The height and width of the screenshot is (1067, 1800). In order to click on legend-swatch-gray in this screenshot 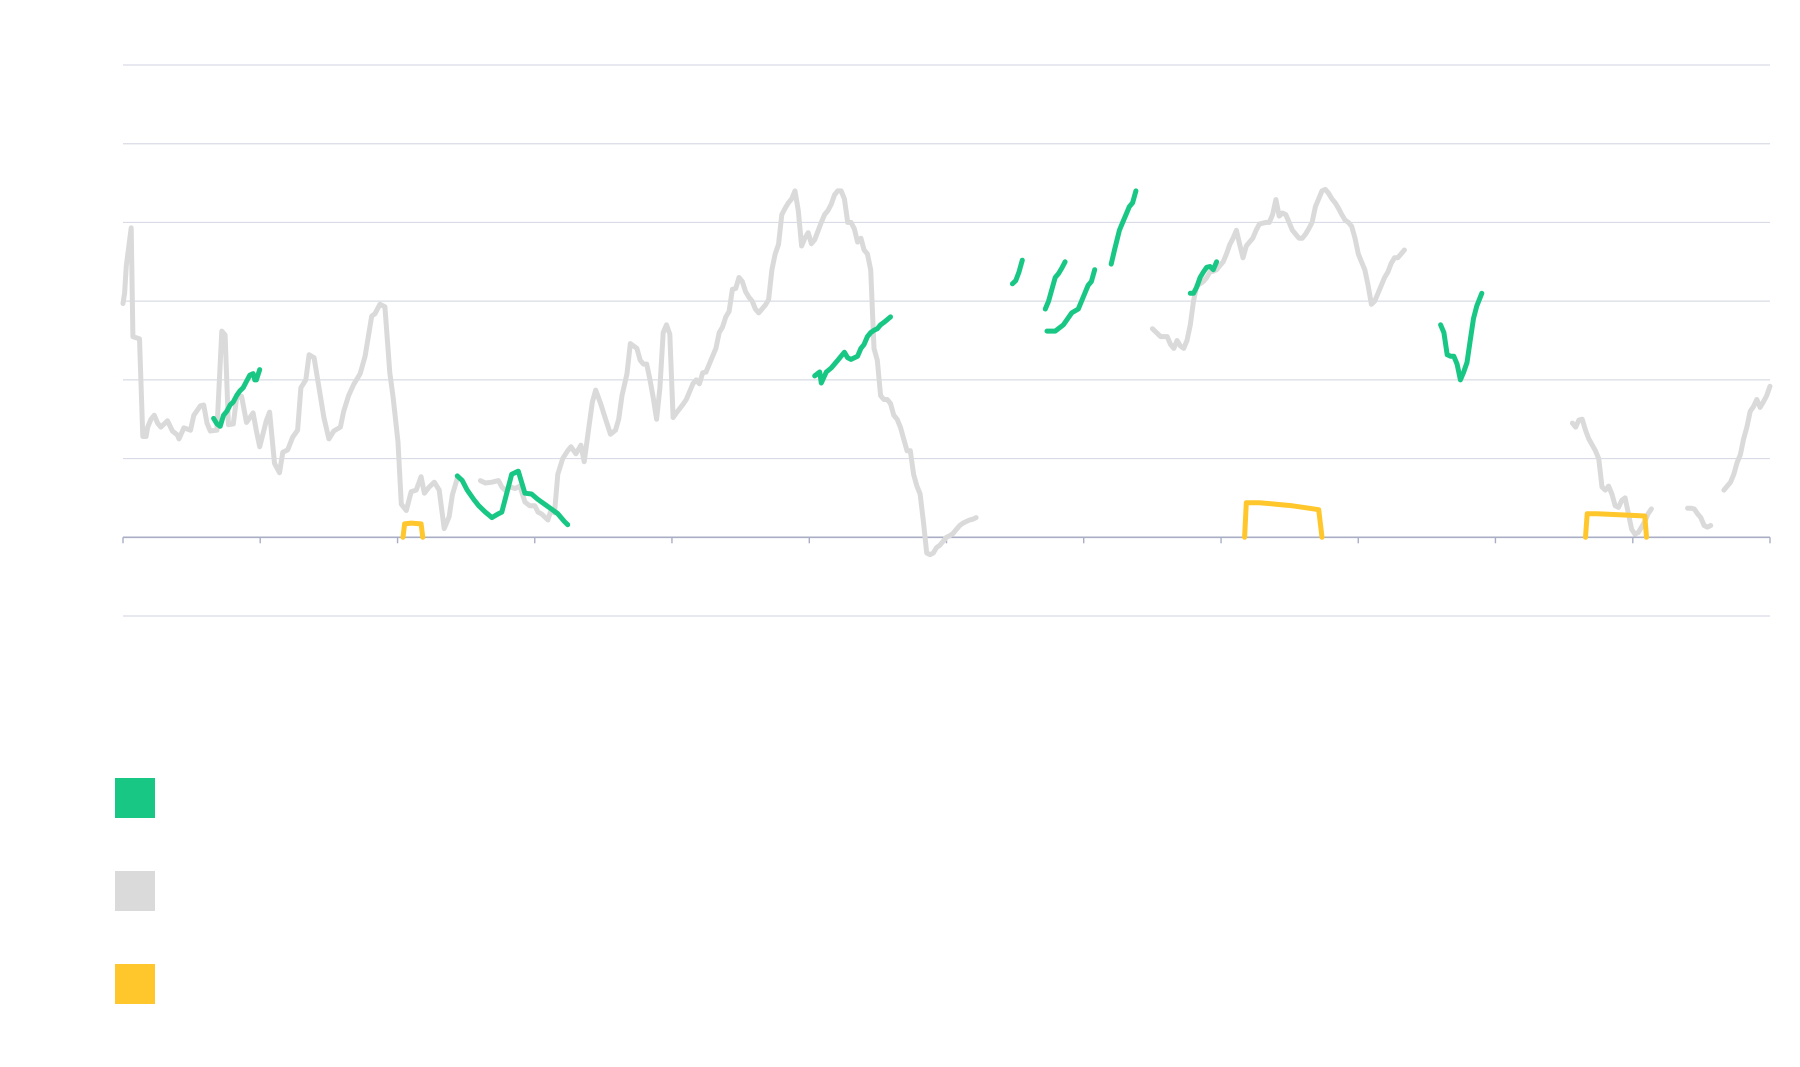, I will do `click(135, 891)`.